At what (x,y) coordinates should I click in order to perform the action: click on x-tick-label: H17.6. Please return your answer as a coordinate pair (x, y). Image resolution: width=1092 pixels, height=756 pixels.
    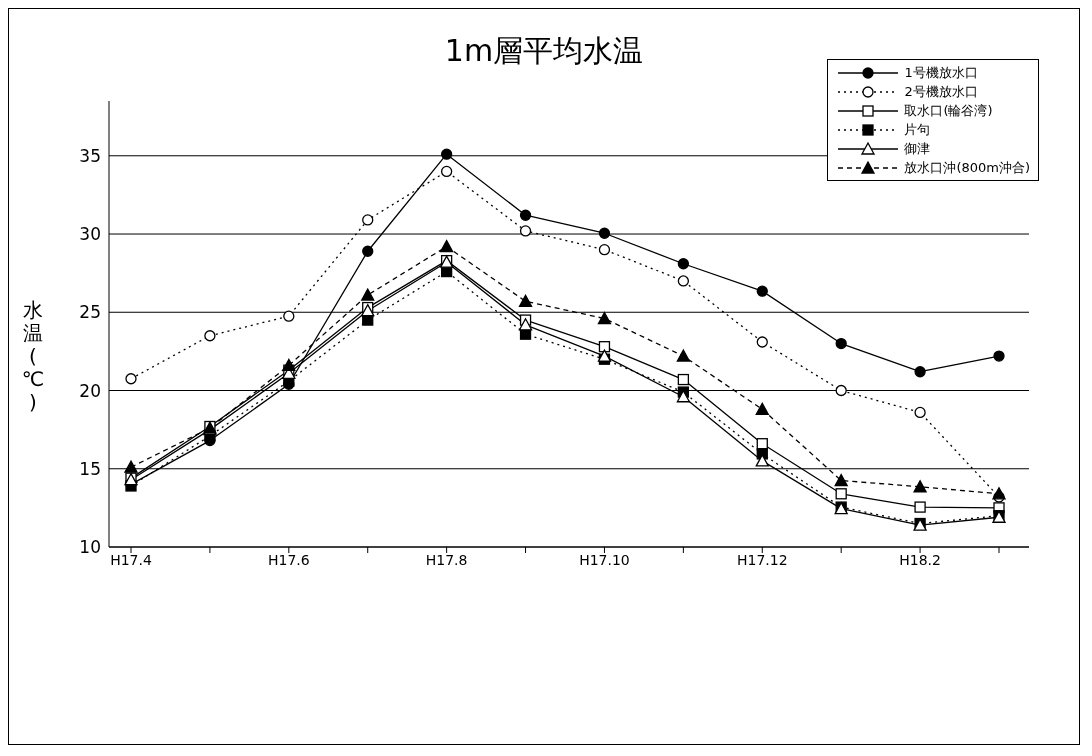
    Looking at the image, I should click on (288, 559).